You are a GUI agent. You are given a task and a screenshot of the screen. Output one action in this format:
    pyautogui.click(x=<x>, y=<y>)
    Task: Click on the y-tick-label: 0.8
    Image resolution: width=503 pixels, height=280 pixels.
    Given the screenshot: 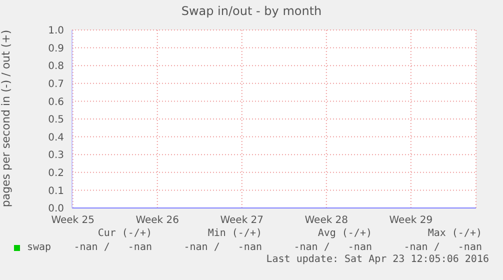 What is the action you would take?
    pyautogui.click(x=56, y=66)
    